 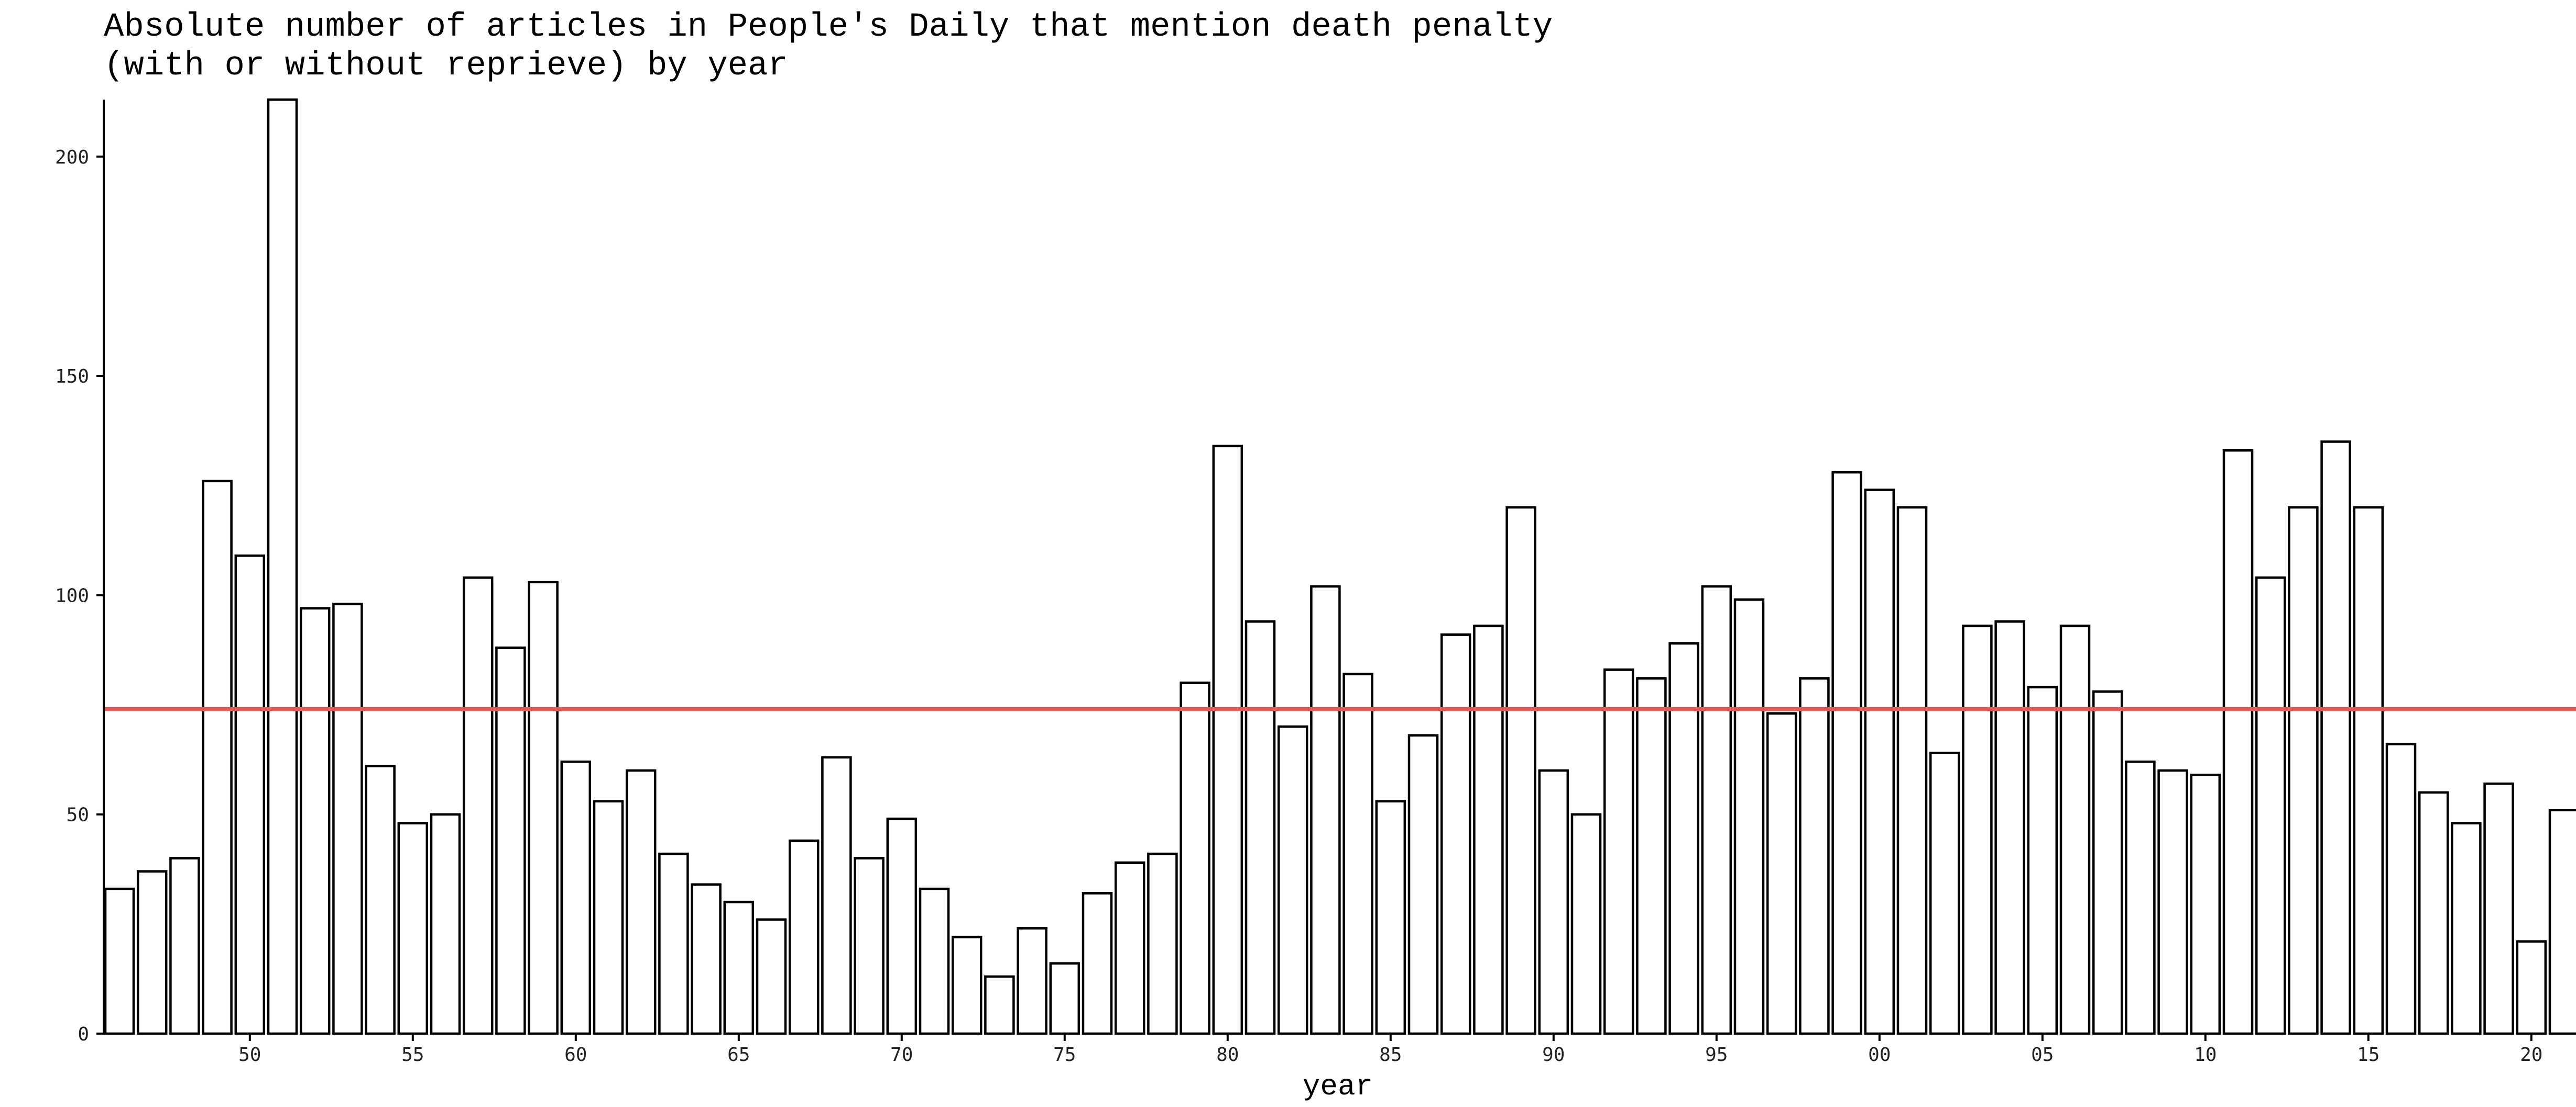 What do you see at coordinates (250, 794) in the screenshot?
I see `bar-1950` at bounding box center [250, 794].